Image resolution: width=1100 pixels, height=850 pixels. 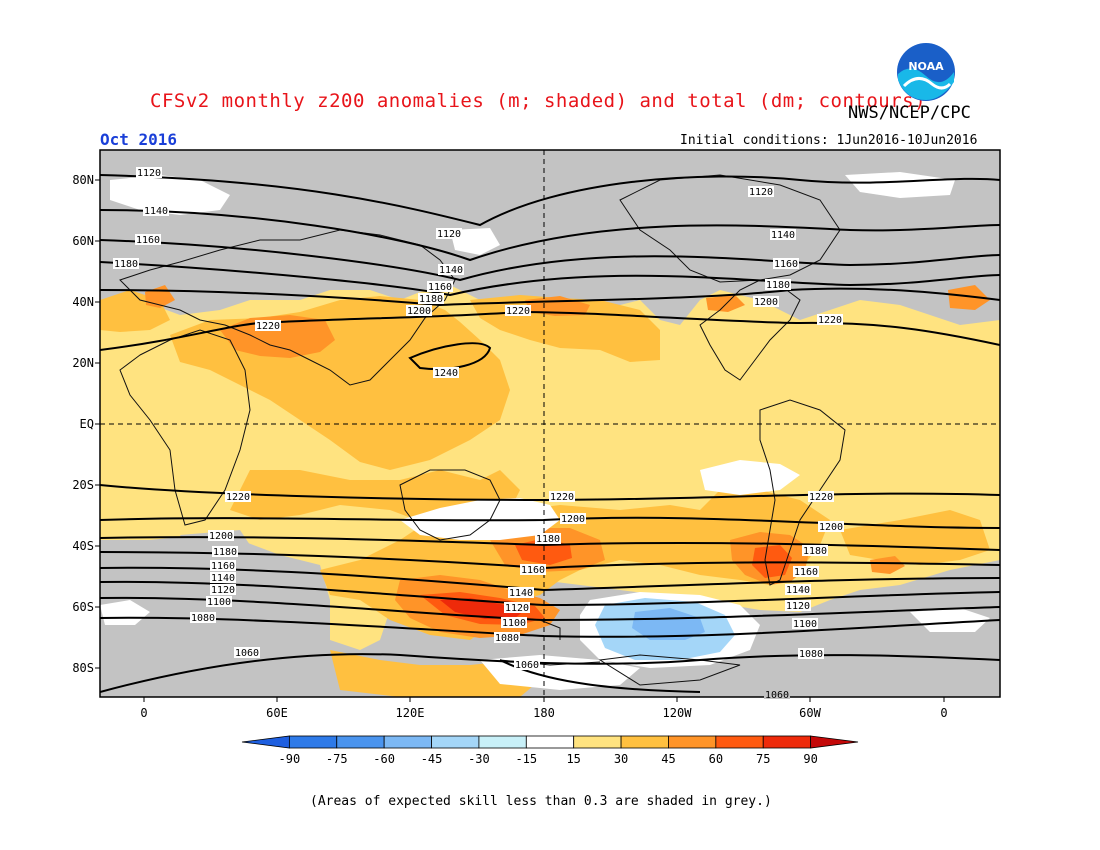 What do you see at coordinates (149, 173) in the screenshot?
I see `contour-label-1120a: 1120` at bounding box center [149, 173].